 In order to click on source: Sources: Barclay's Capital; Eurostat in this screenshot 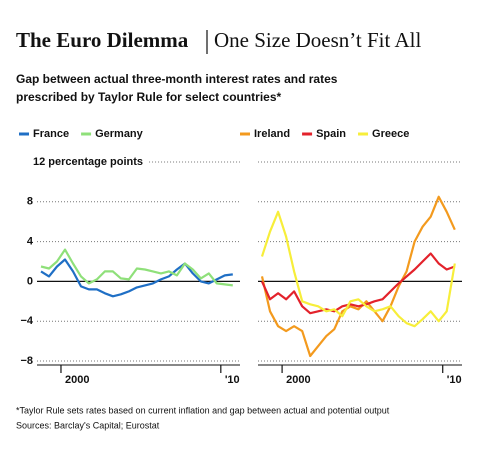, I will do `click(88, 425)`.